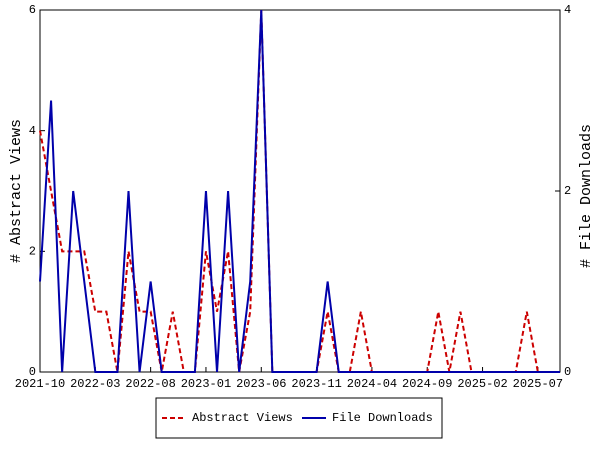 The image size is (600, 455). What do you see at coordinates (567, 10) in the screenshot?
I see `y2-tick-label: 4` at bounding box center [567, 10].